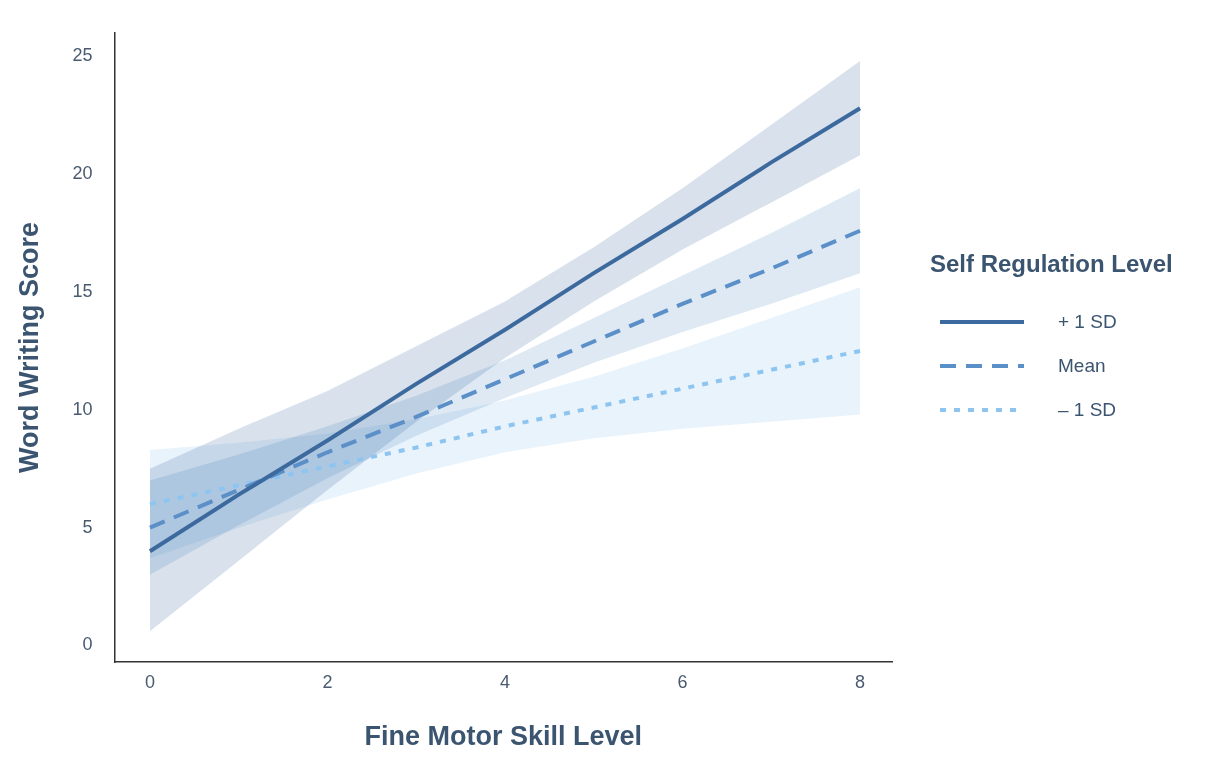 This screenshot has height=766, width=1229. What do you see at coordinates (1087, 410) in the screenshot?
I see `legend-label: – 1 SD` at bounding box center [1087, 410].